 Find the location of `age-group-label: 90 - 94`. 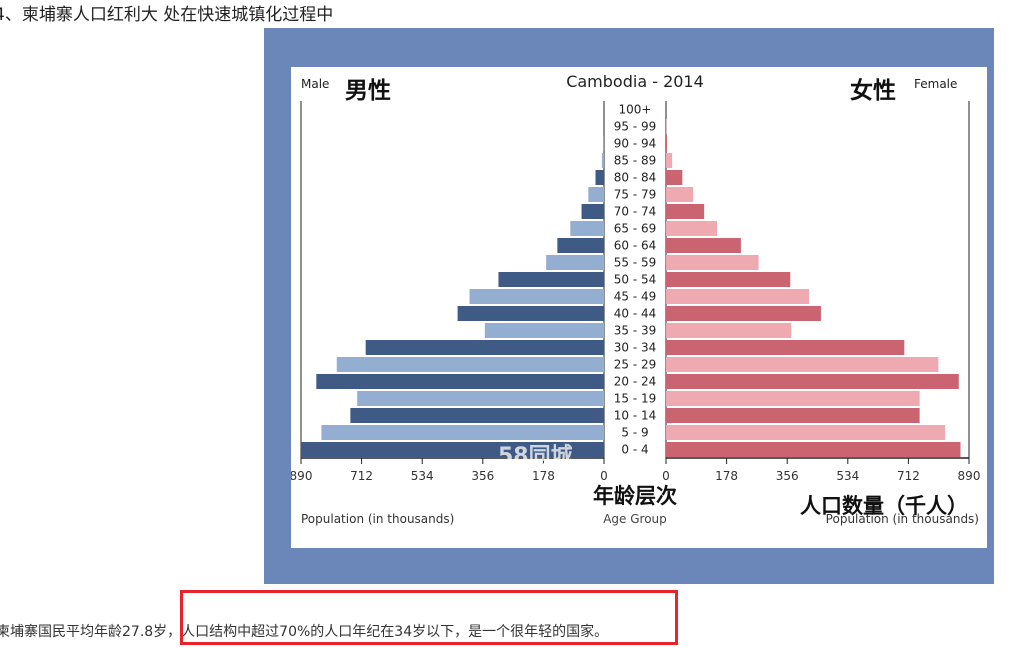

age-group-label: 90 - 94 is located at coordinates (635, 144).